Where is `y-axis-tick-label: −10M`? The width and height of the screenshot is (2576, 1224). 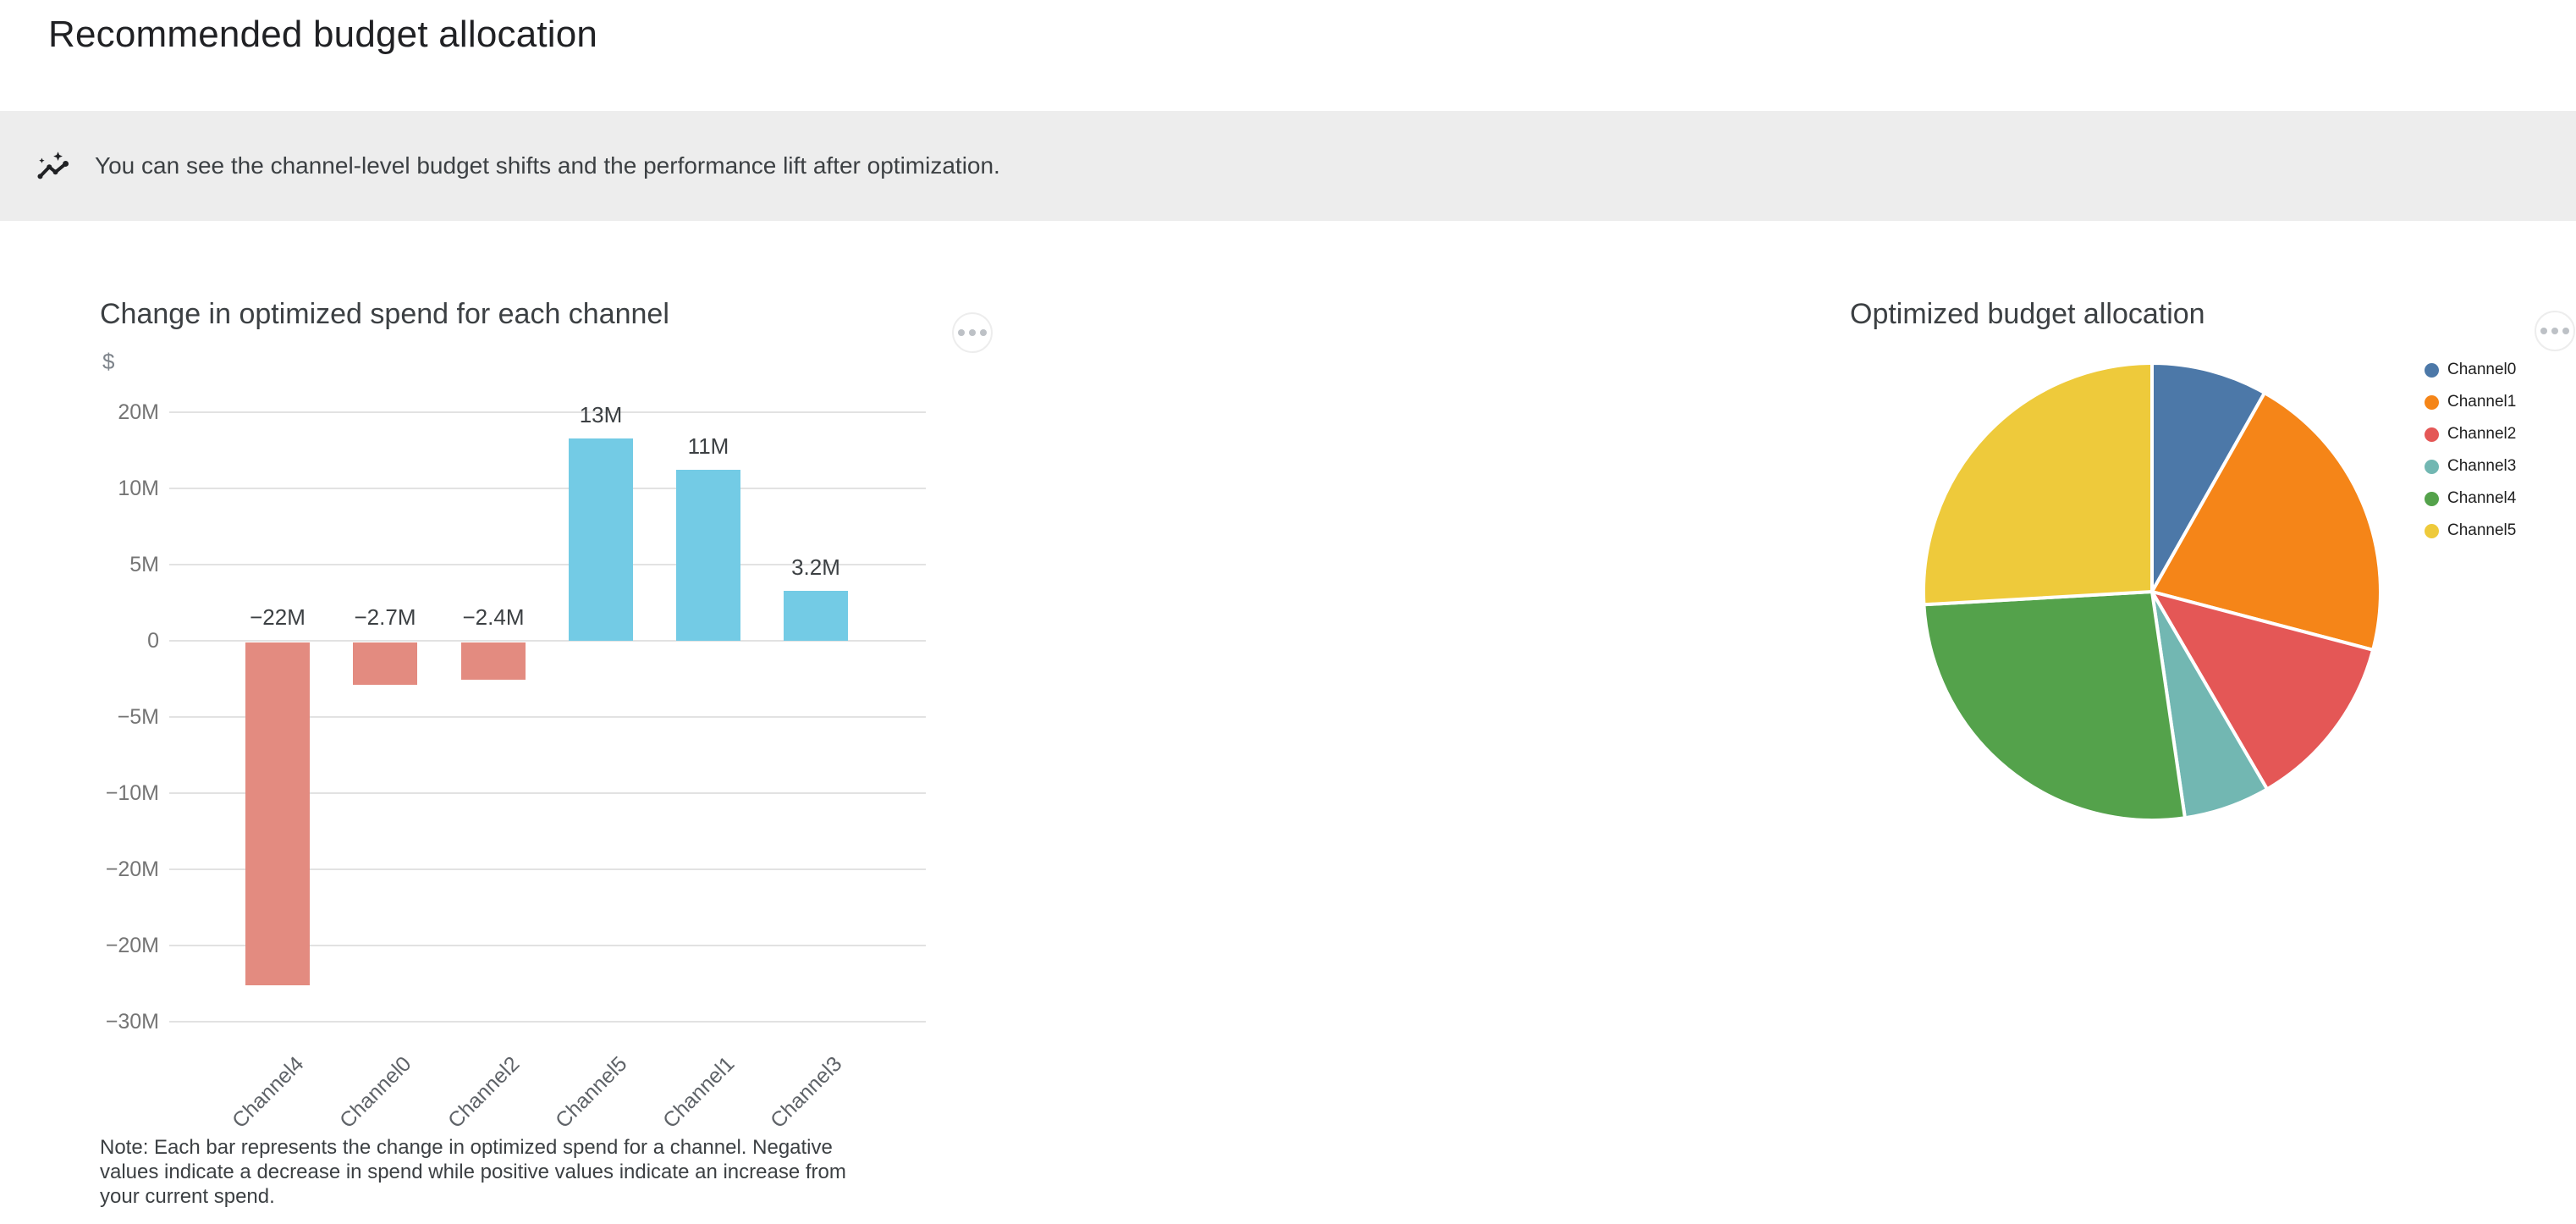
y-axis-tick-label: −10M is located at coordinates (132, 793).